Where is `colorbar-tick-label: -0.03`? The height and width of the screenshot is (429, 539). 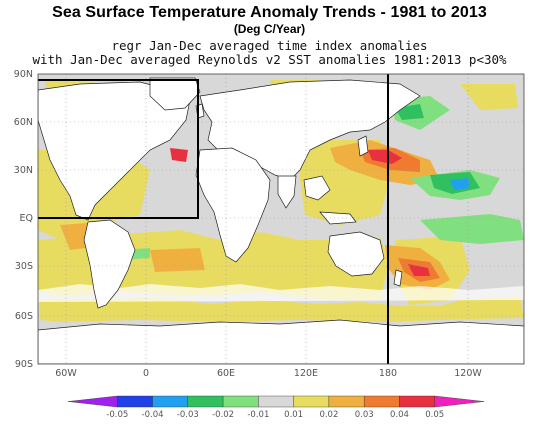 colorbar-tick-label: -0.03 is located at coordinates (188, 415).